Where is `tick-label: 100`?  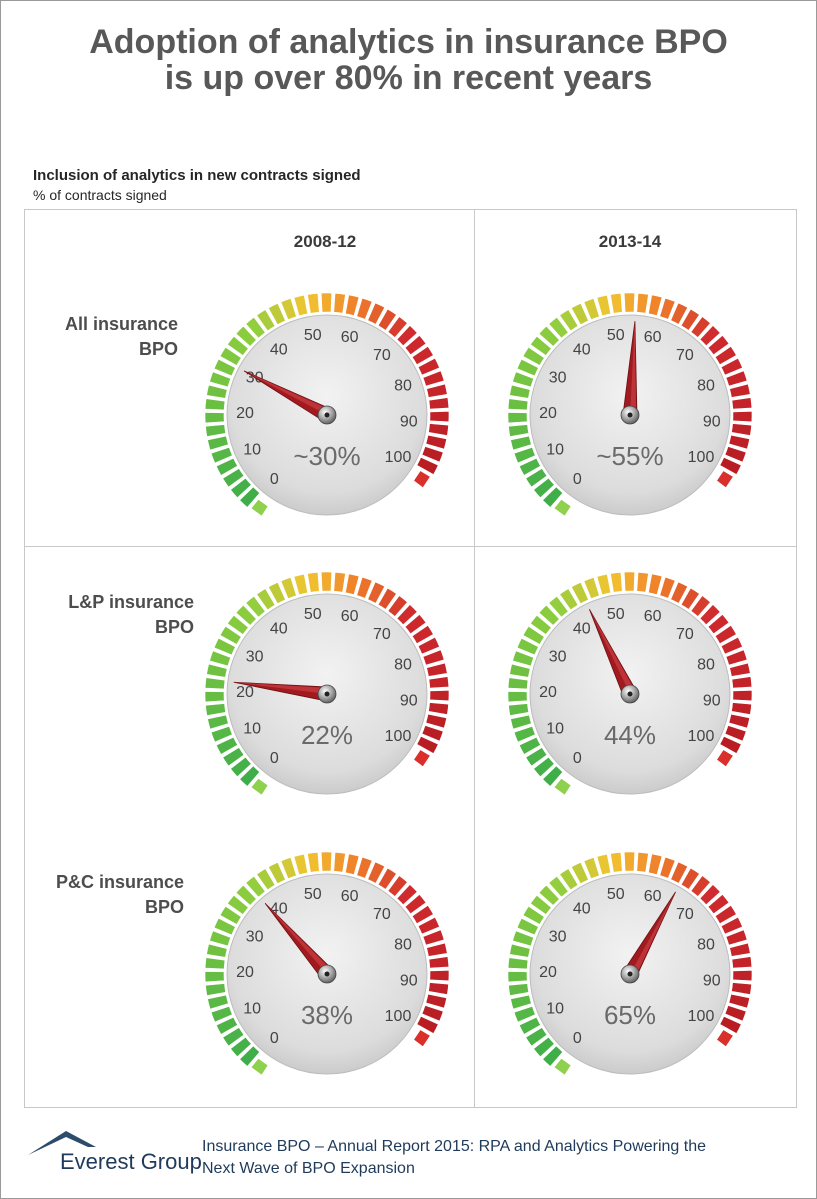 tick-label: 100 is located at coordinates (701, 1016).